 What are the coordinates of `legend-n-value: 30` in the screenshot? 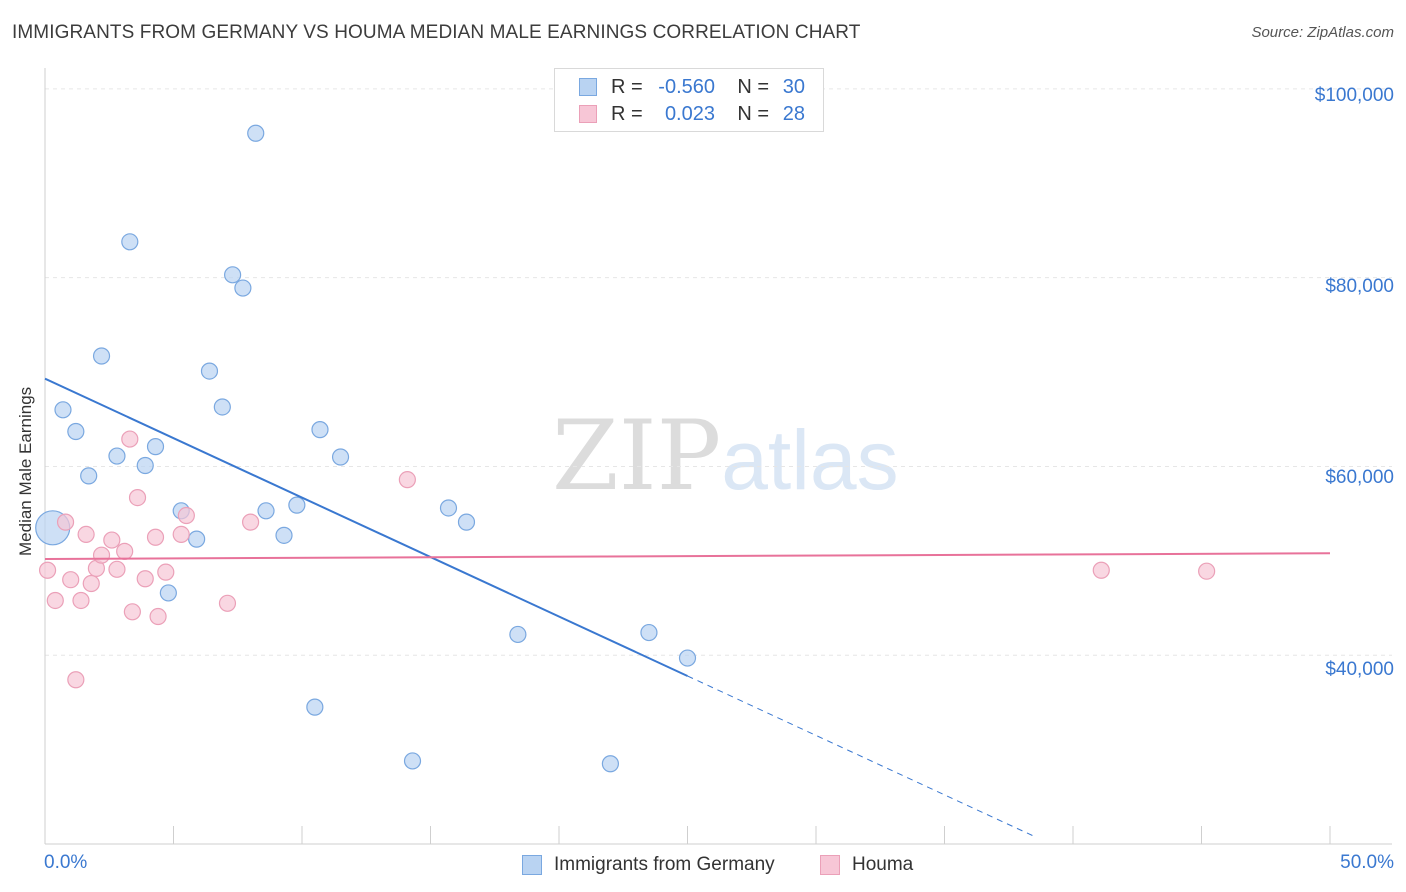 It's located at (793, 86).